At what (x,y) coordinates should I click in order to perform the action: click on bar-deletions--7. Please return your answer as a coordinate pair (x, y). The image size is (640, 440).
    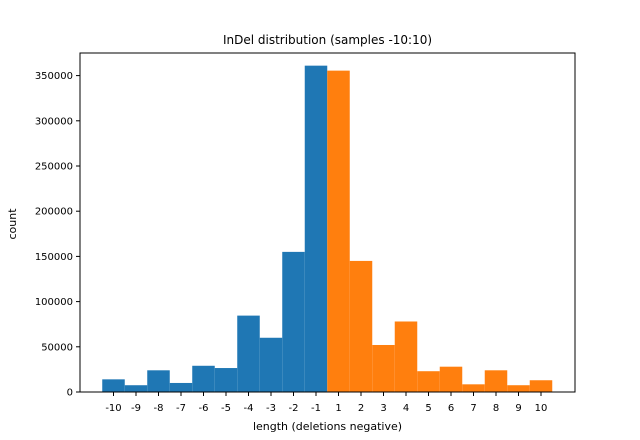
    Looking at the image, I should click on (181, 387).